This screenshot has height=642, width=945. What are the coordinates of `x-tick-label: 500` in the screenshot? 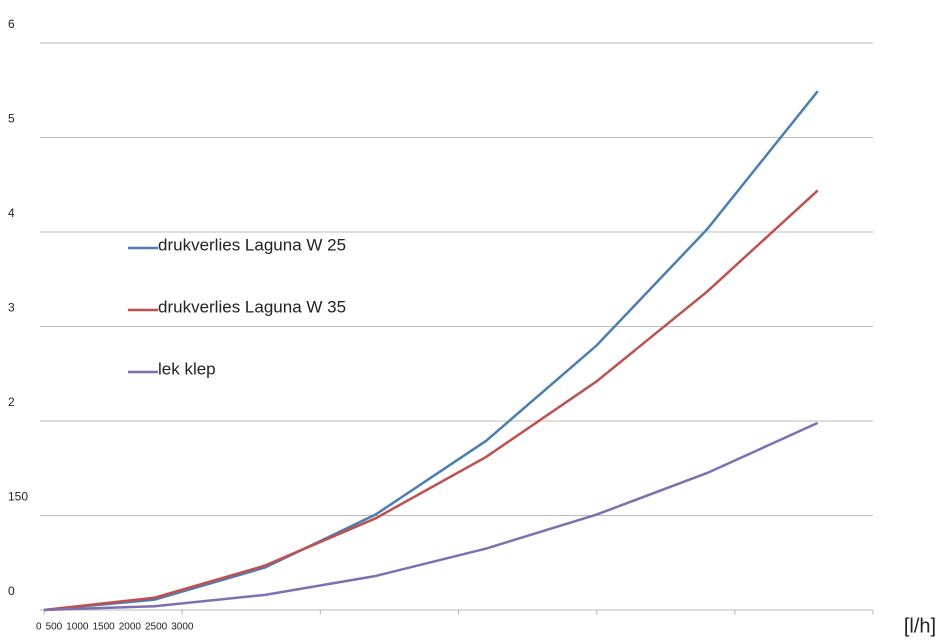 It's located at (54, 627).